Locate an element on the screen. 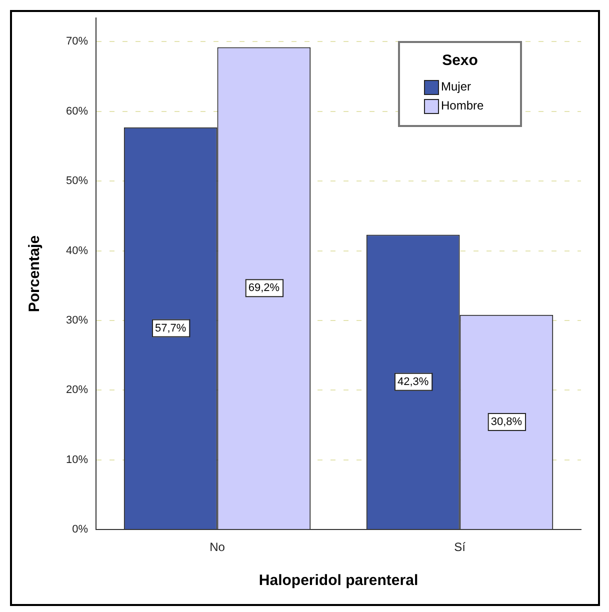 This screenshot has width=609, height=612. x-axis-title: Haloperidol parenteral is located at coordinates (338, 581).